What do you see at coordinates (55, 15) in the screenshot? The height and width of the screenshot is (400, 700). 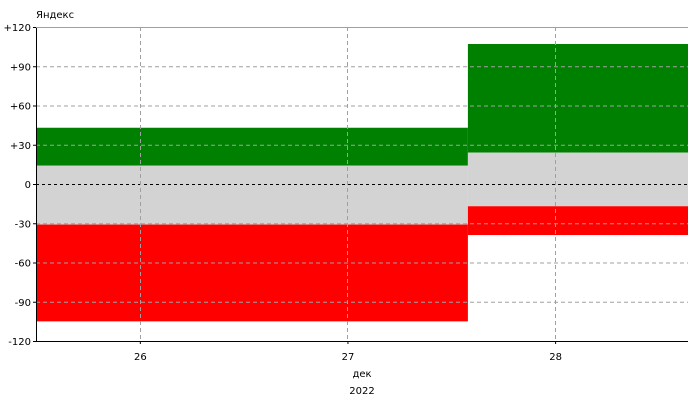 I see `chart-title: Яндекс` at bounding box center [55, 15].